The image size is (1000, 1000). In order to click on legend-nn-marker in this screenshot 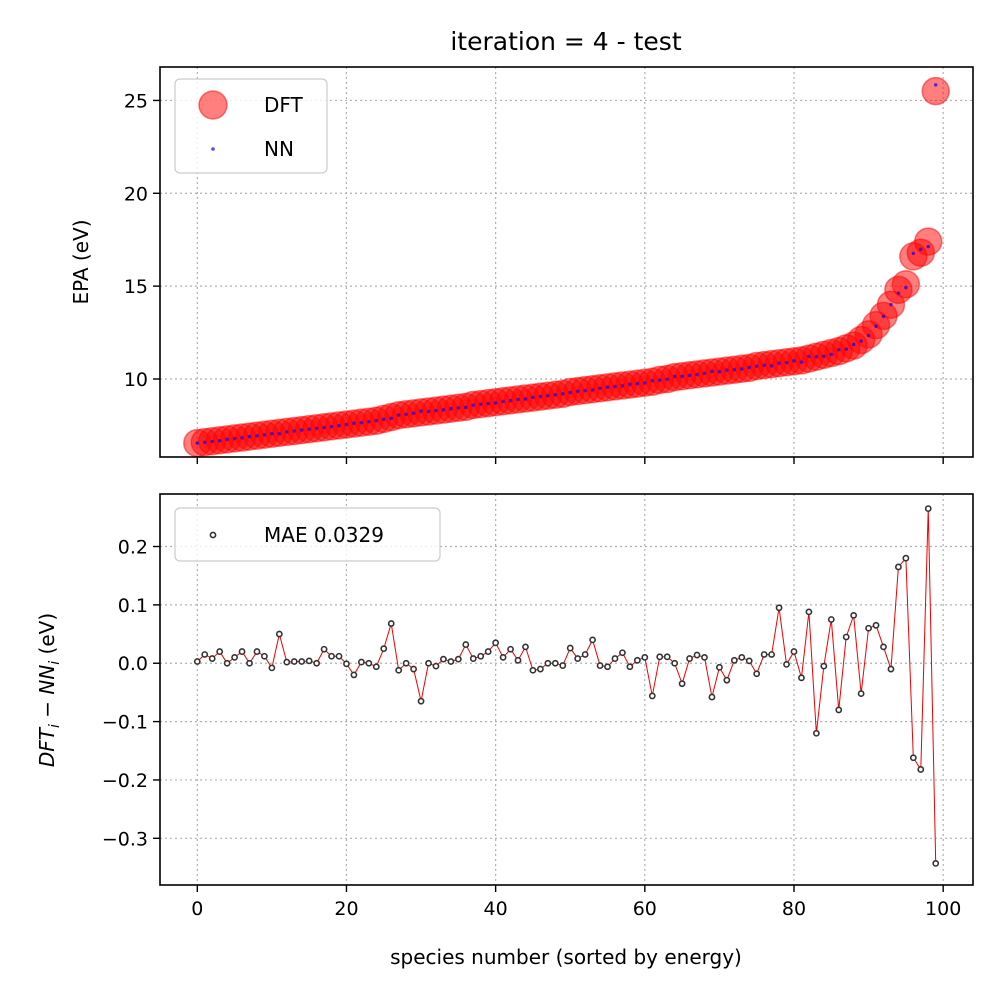, I will do `click(213, 149)`.